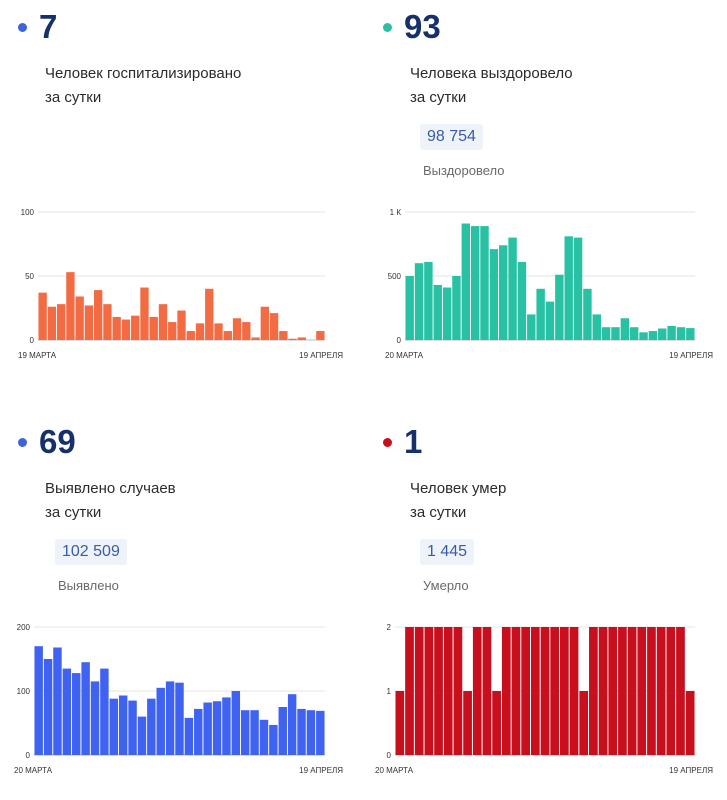  What do you see at coordinates (395, 276) in the screenshot?
I see `y-tick-label: 500` at bounding box center [395, 276].